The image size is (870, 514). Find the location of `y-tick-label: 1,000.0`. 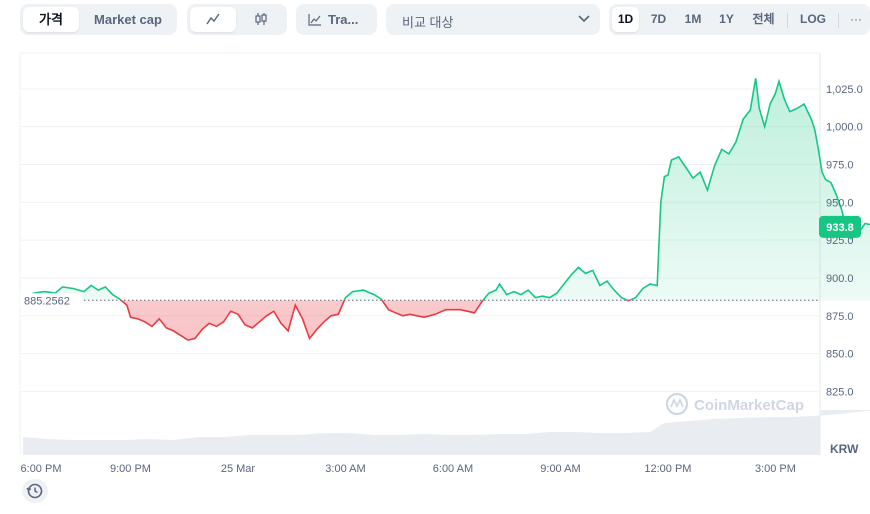

y-tick-label: 1,000.0 is located at coordinates (844, 128).